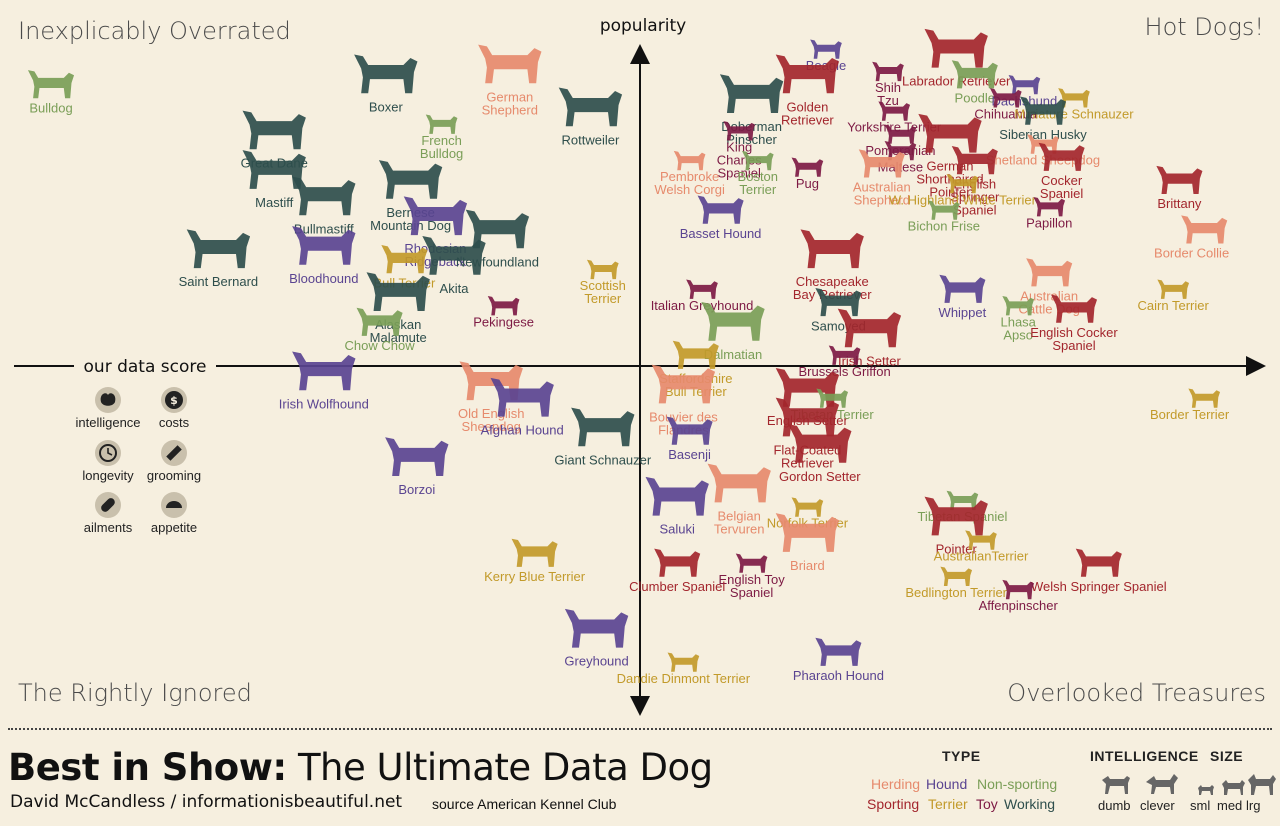 Image resolution: width=1280 pixels, height=826 pixels. Describe the element at coordinates (963, 297) in the screenshot. I see `dog-point-whippet: Whippet` at that location.